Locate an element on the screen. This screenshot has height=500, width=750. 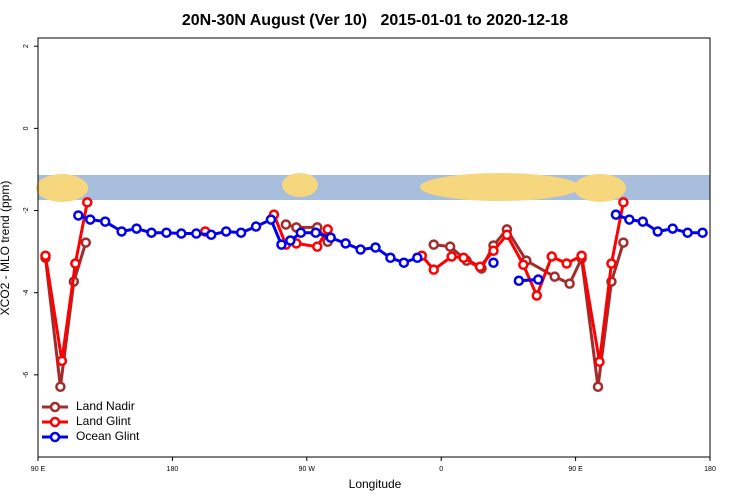
y-tick-label: 0 is located at coordinates (26, 128).